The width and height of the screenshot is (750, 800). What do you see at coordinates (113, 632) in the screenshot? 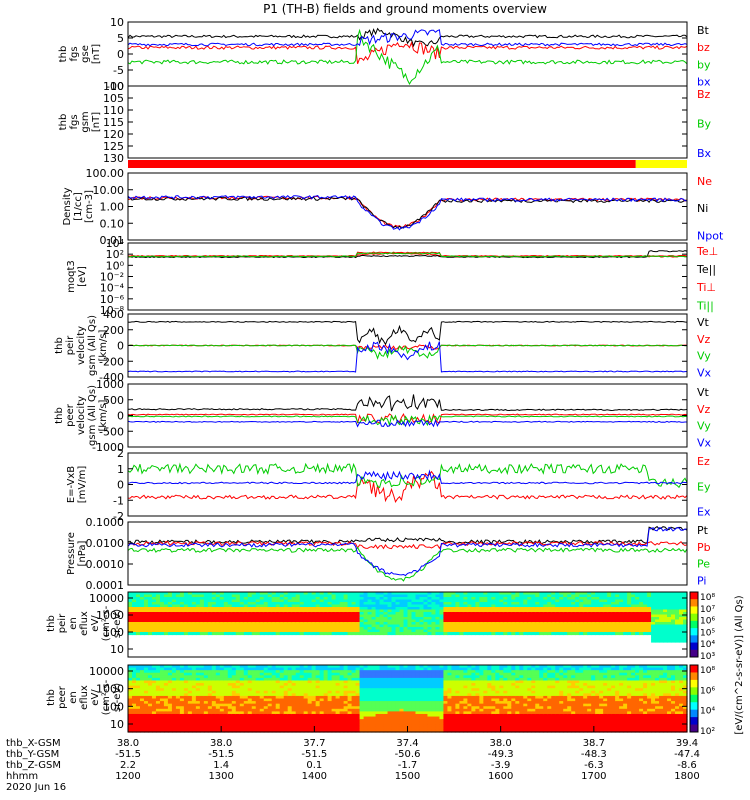
I see `peir_spec-ytick-label: 100` at bounding box center [113, 632].